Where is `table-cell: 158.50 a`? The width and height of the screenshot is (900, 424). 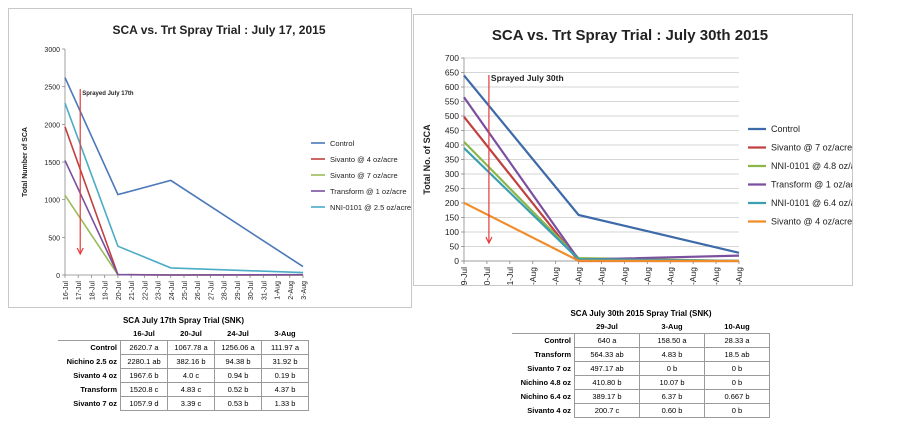 table-cell: 158.50 a is located at coordinates (672, 340).